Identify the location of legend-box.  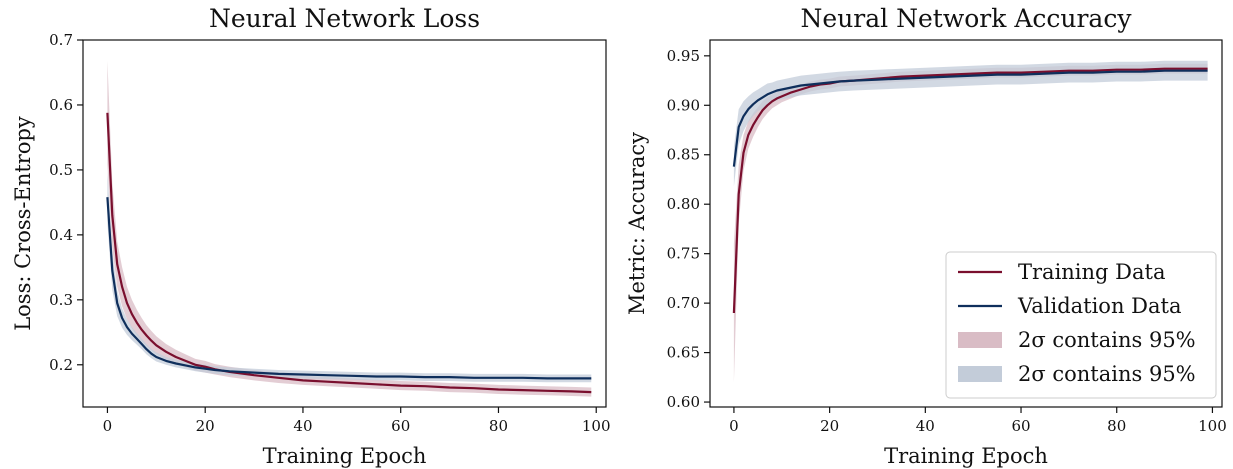
(1081, 325).